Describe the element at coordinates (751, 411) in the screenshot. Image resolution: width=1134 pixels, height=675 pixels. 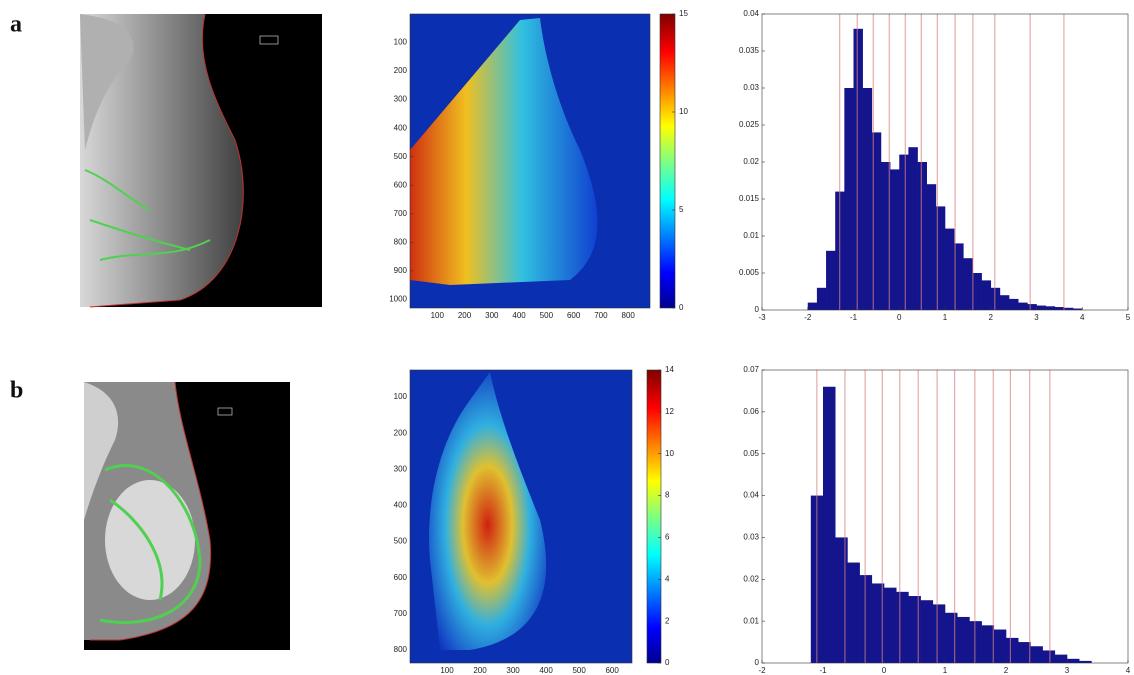
I see `y-tick-label: 0.06` at that location.